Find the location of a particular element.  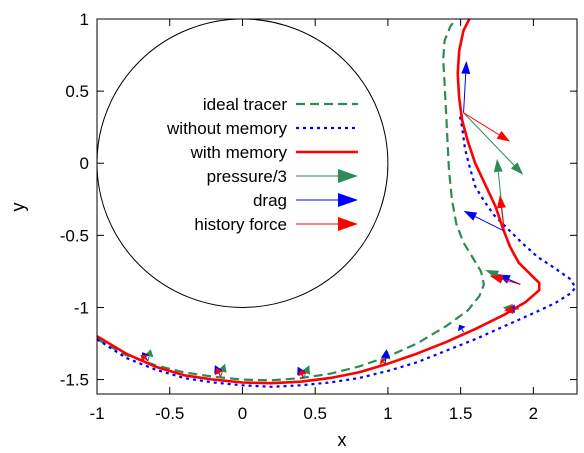

legend-label: history force is located at coordinates (240, 224).